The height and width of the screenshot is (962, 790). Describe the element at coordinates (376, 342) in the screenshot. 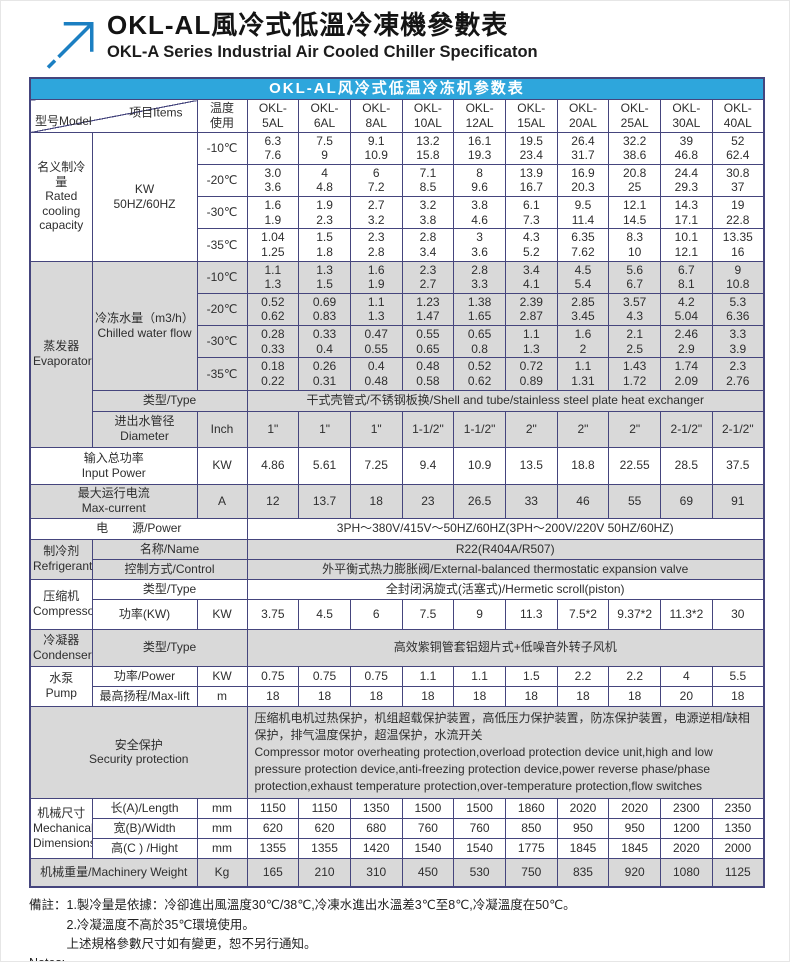

I see `value-cell: 0.47 0.55` at that location.